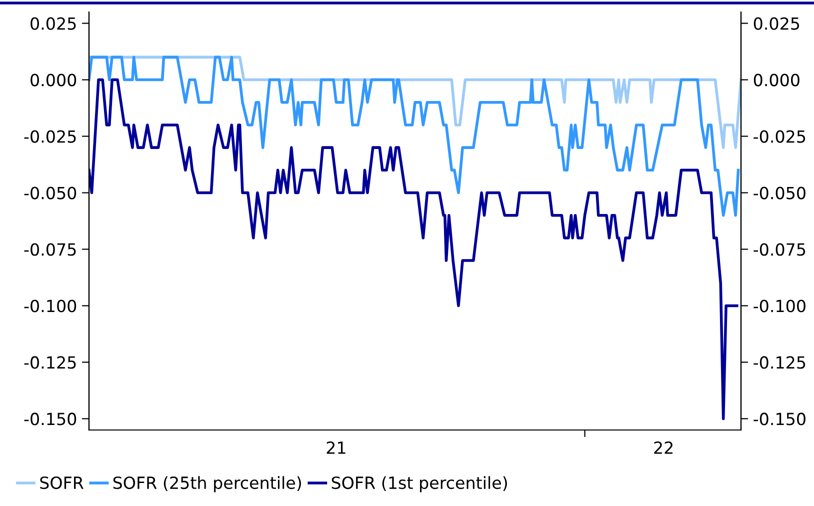 The height and width of the screenshot is (506, 814). Describe the element at coordinates (780, 249) in the screenshot. I see `y2-tick-label: -0.075` at that location.